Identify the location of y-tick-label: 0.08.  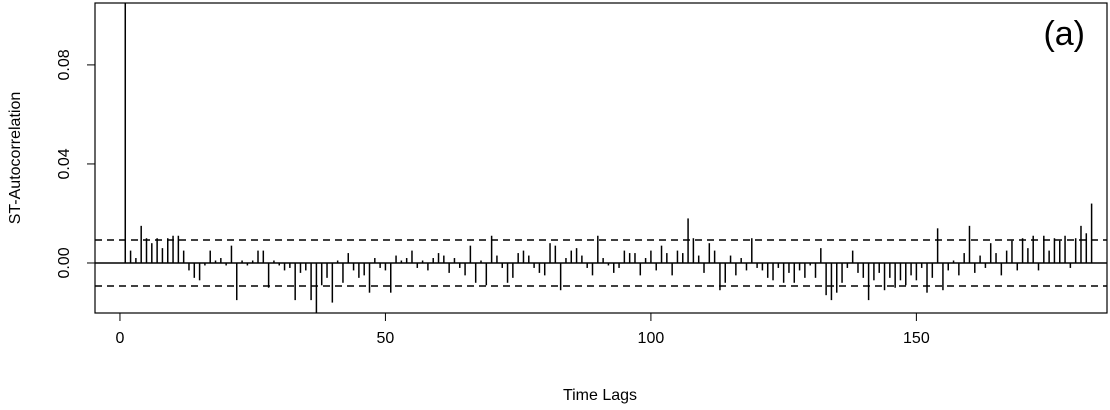
(64, 64).